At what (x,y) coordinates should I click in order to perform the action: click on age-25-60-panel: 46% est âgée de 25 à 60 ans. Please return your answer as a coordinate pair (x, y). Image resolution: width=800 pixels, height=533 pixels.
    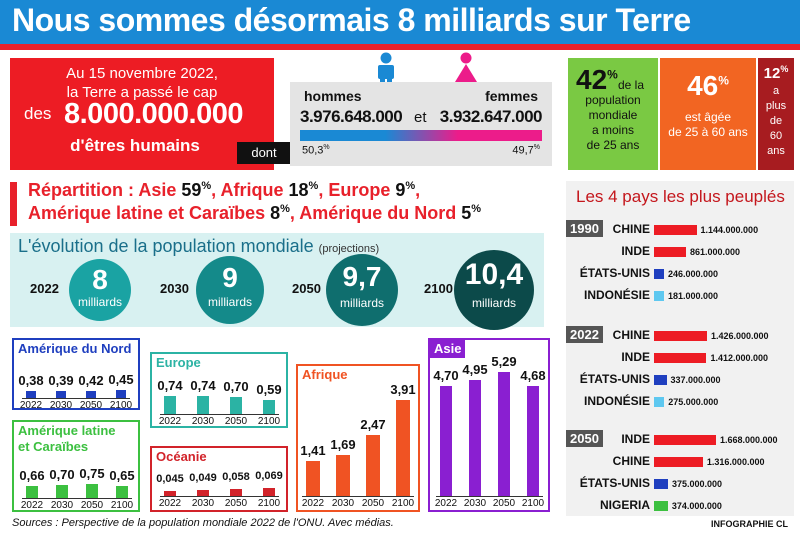
    Looking at the image, I should click on (708, 114).